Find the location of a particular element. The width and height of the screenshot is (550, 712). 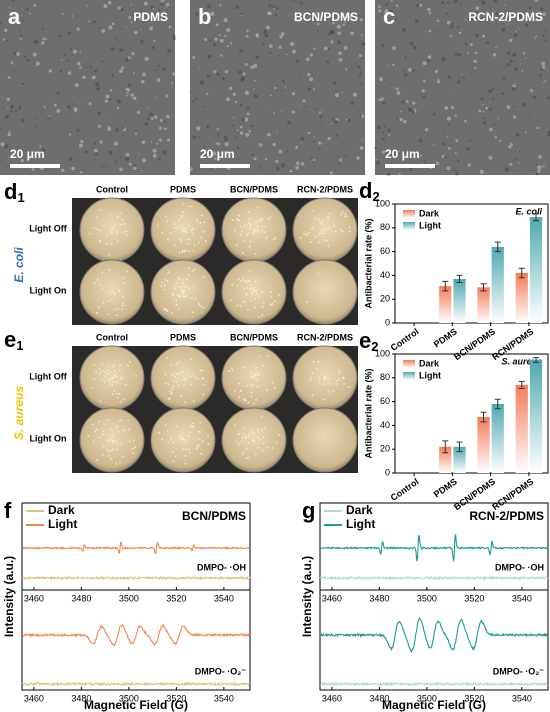

x-tick-label: Control is located at coordinates (405, 489).